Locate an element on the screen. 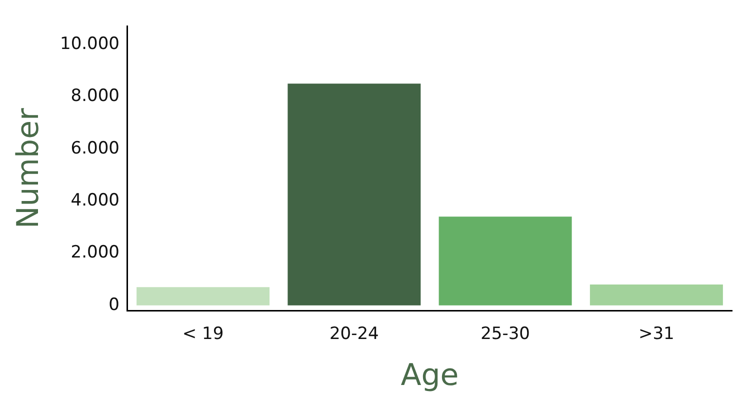 The image size is (748, 407). y-tick-label: 10.000 is located at coordinates (90, 44).